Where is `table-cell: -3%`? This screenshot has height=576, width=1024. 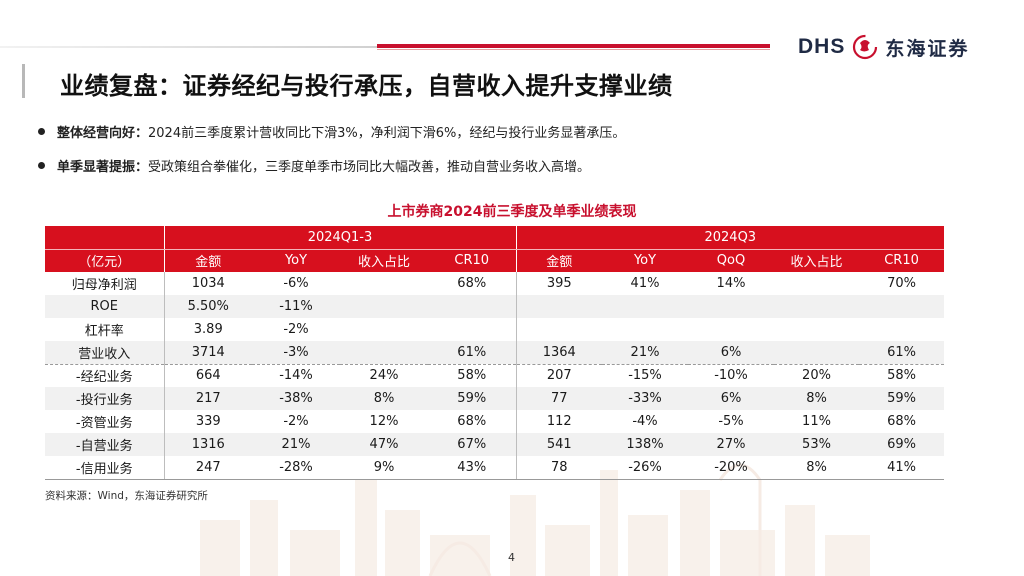
table-cell: -3% is located at coordinates (296, 352).